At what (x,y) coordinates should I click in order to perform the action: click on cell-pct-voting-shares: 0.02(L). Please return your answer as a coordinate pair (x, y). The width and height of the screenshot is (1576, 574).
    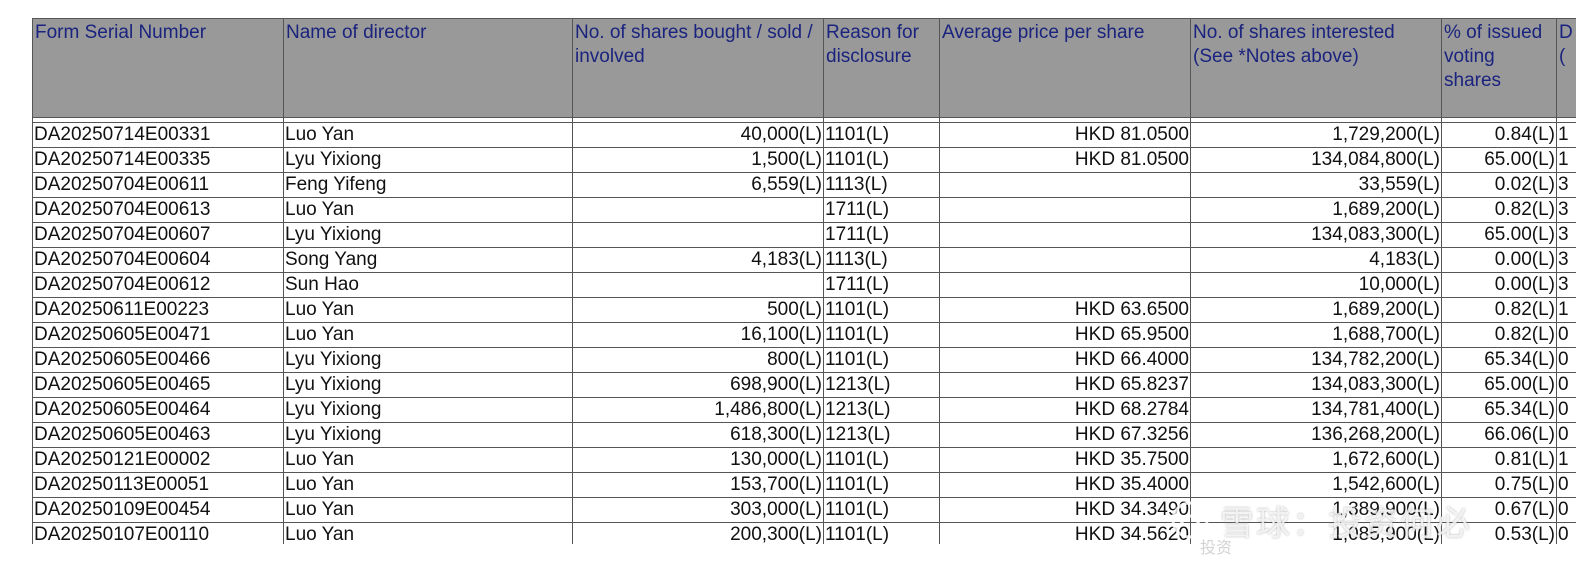
    Looking at the image, I should click on (1499, 185).